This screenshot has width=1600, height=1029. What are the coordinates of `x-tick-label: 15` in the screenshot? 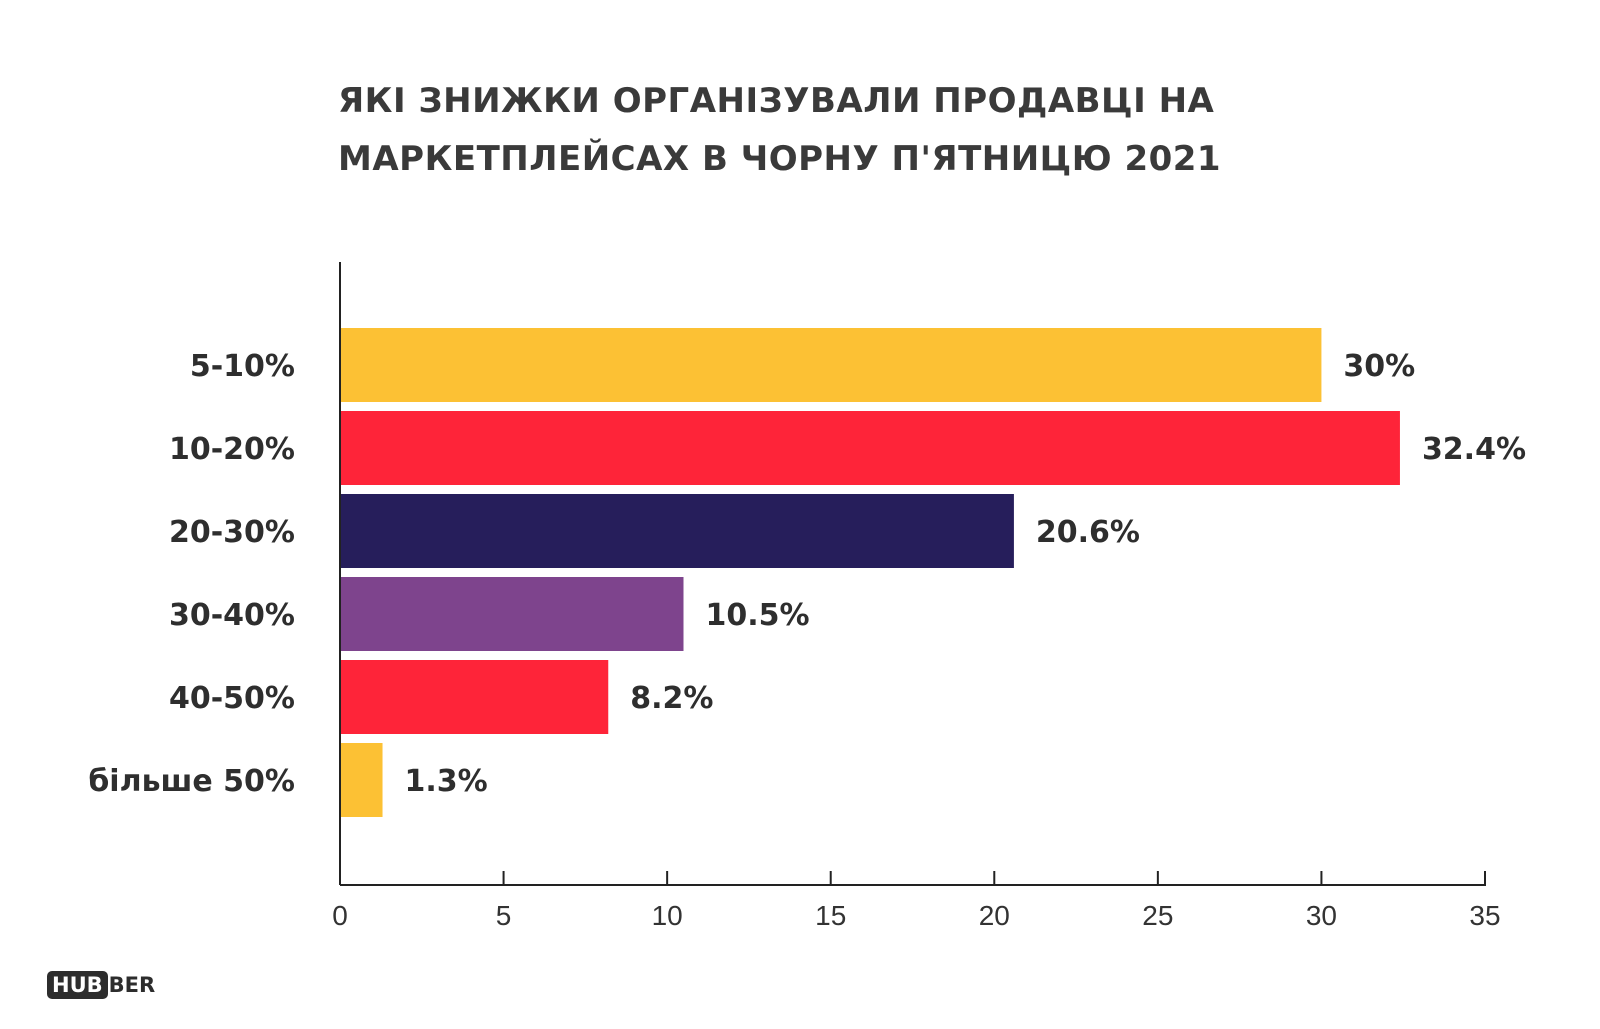 It's located at (830, 915).